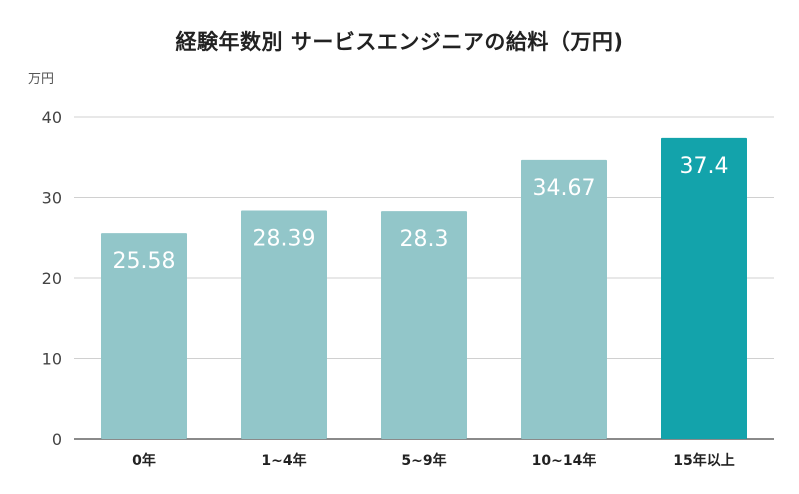  I want to click on y-axis-unit-label: 万円, so click(41, 79).